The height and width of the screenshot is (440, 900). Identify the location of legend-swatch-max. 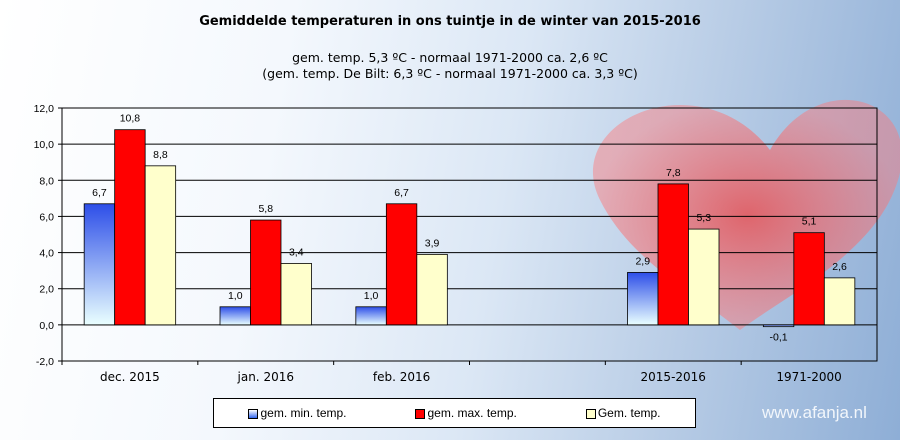
(420, 413).